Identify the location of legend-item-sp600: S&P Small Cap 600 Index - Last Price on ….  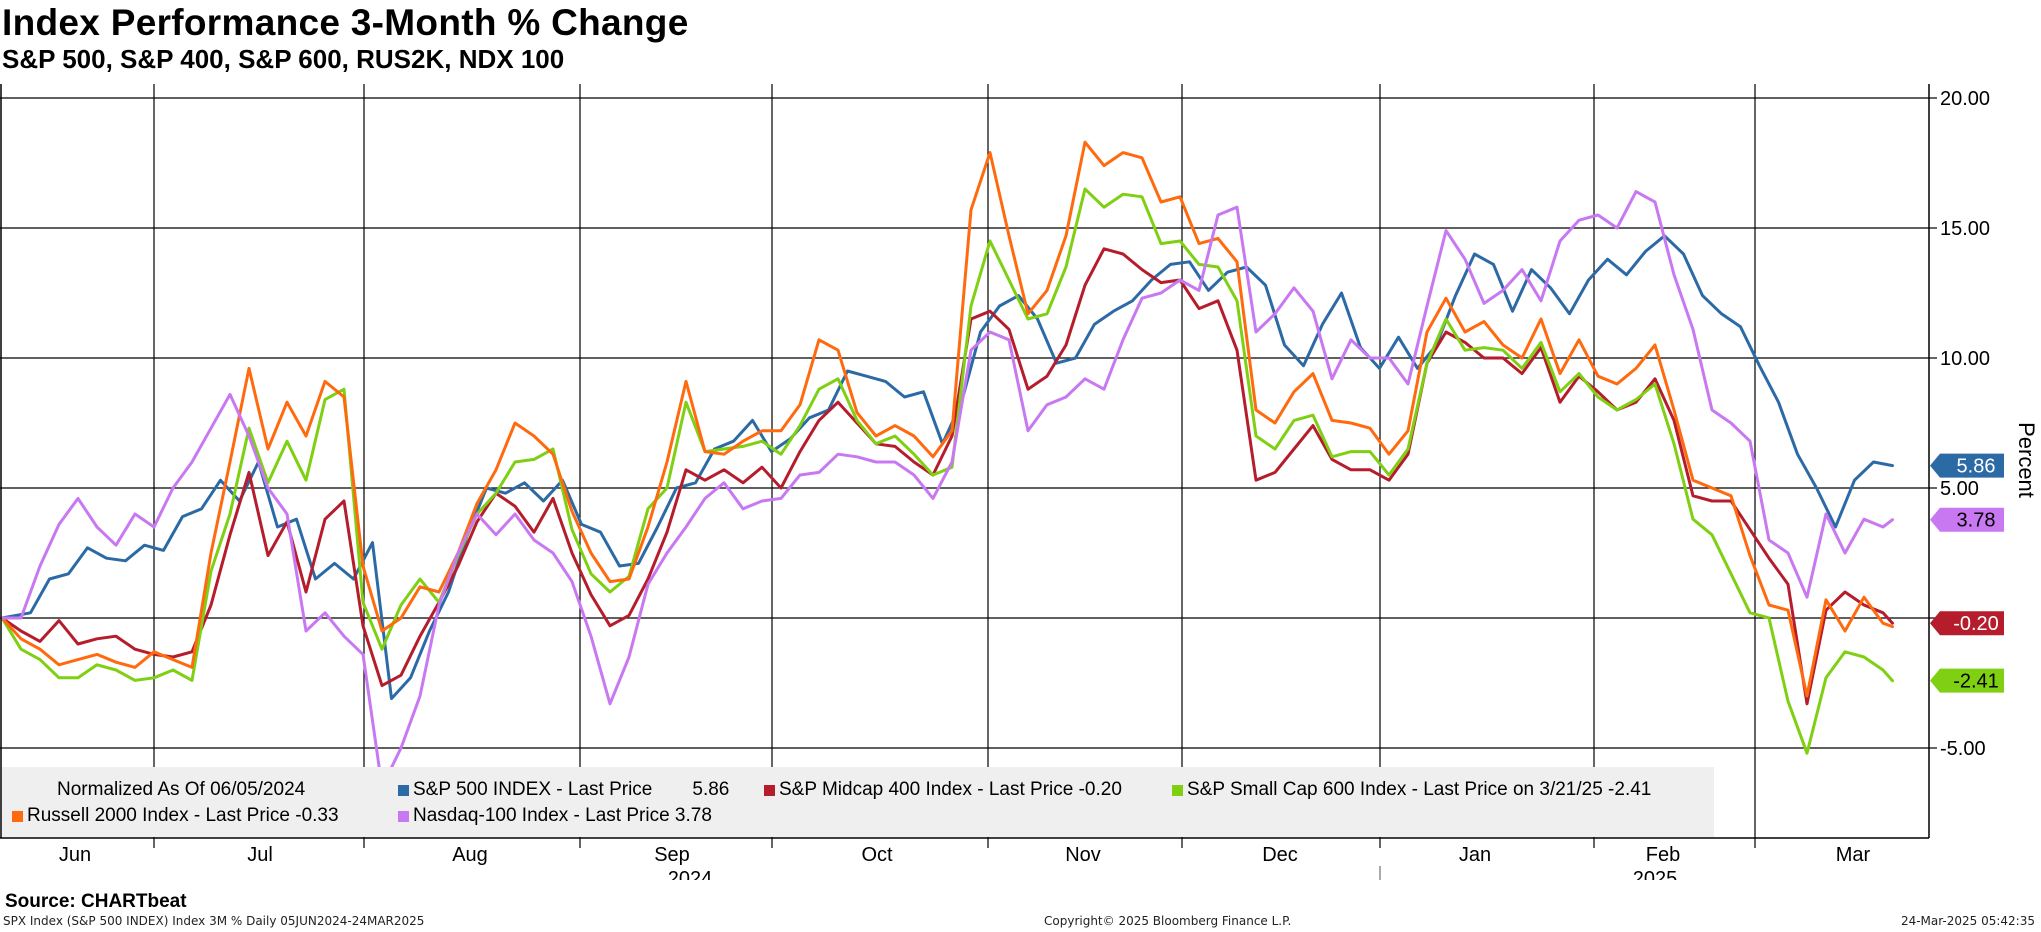
(1411, 790).